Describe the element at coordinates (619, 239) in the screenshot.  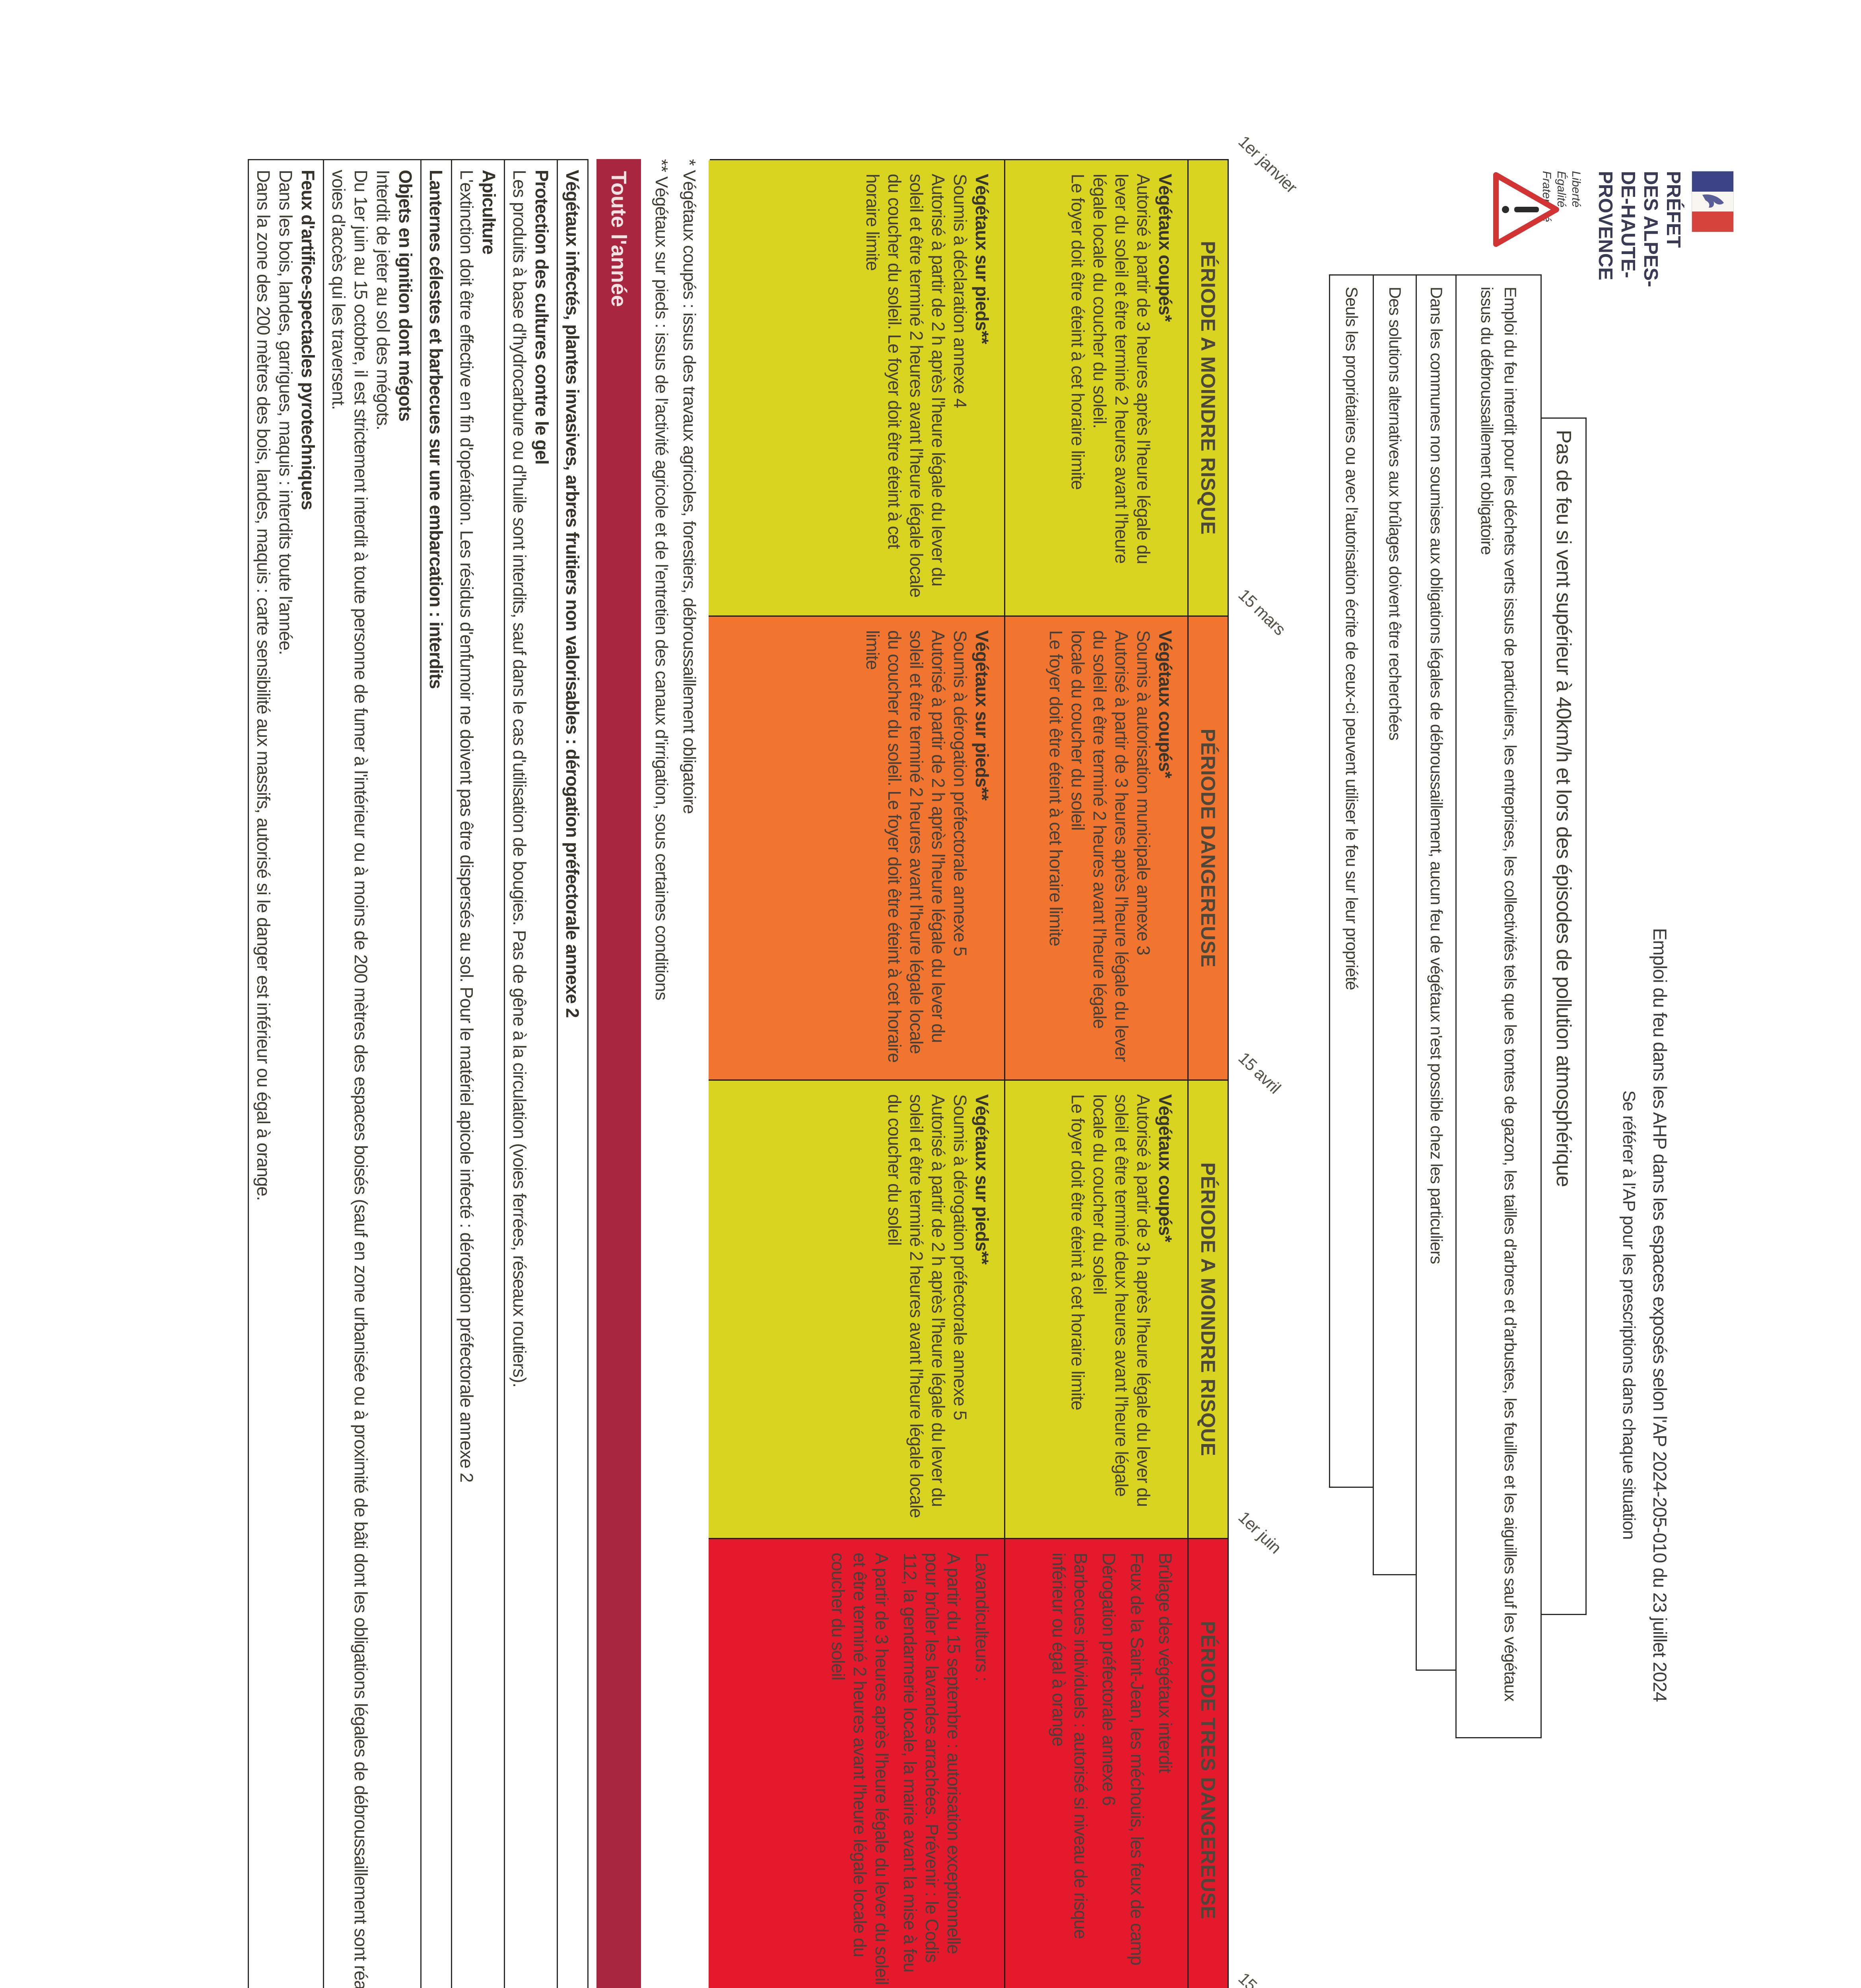
I see `year-round-banner-label: Toute l'année` at that location.